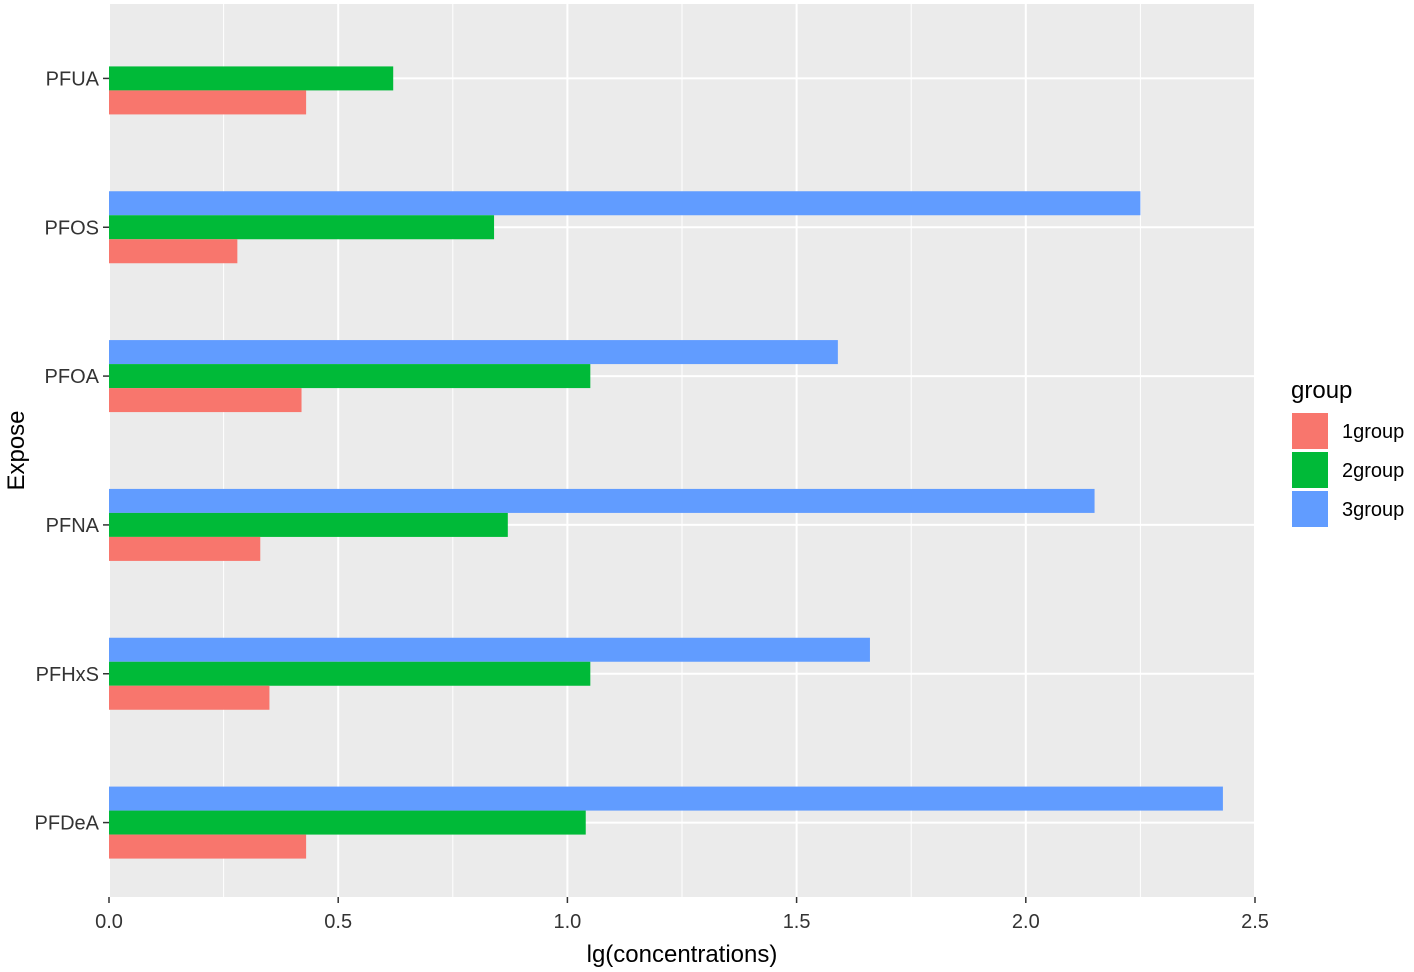  What do you see at coordinates (251, 78) in the screenshot?
I see `bar-pfua-2group` at bounding box center [251, 78].